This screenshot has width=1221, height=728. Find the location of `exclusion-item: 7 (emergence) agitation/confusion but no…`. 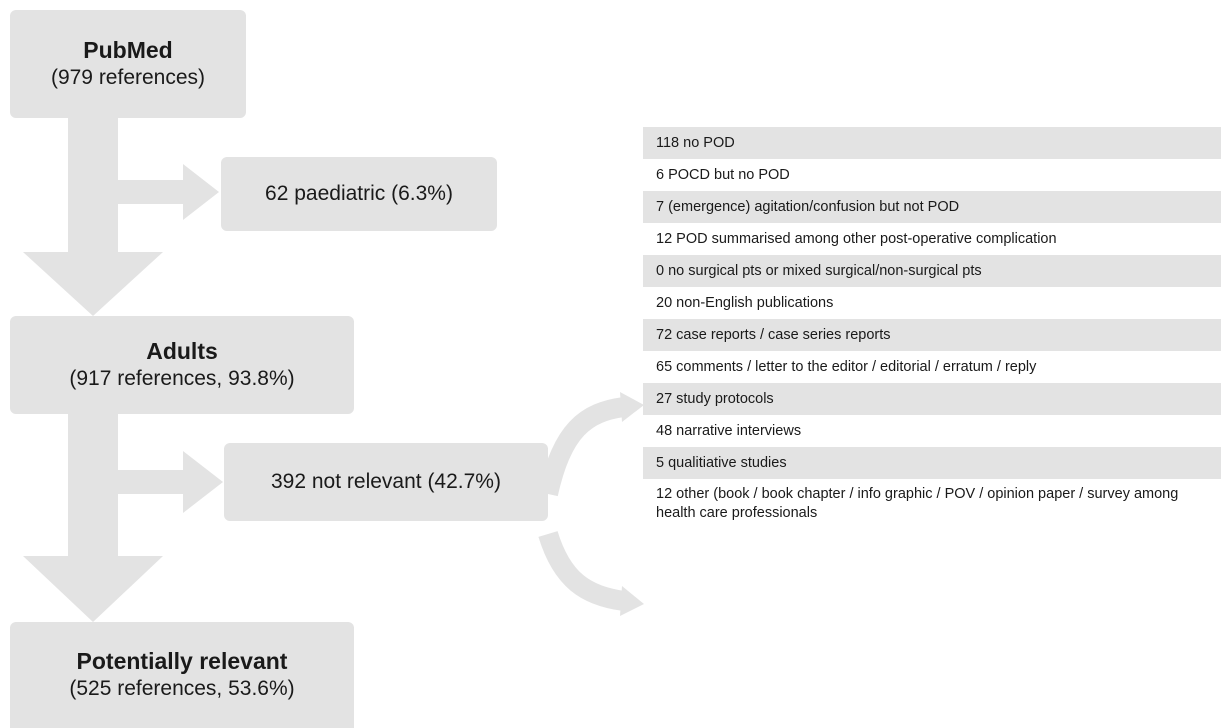

exclusion-item: 7 (emergence) agitation/confusion but no… is located at coordinates (932, 207).